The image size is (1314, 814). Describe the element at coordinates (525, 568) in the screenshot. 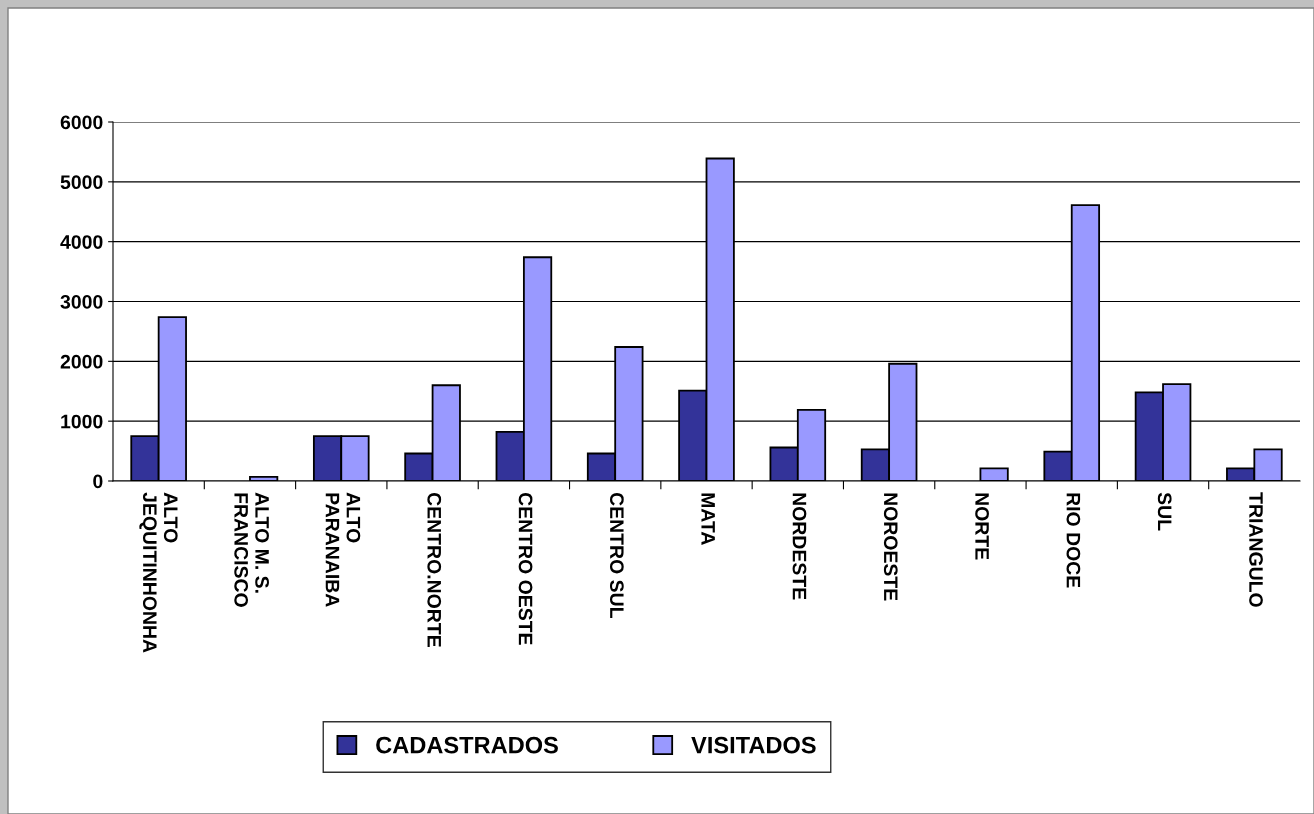

I see `x-tick-label: CENTRO OESTE` at that location.